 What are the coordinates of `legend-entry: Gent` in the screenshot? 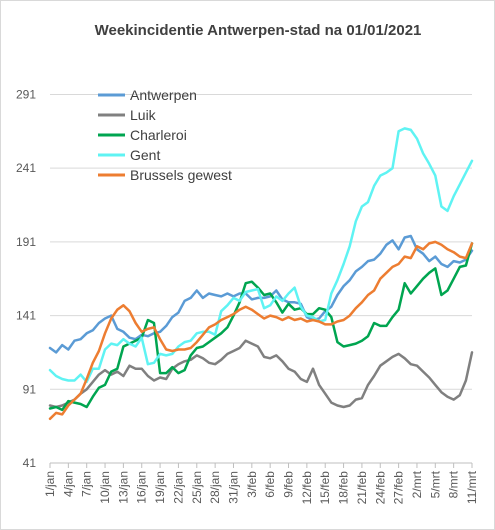 It's located at (145, 155).